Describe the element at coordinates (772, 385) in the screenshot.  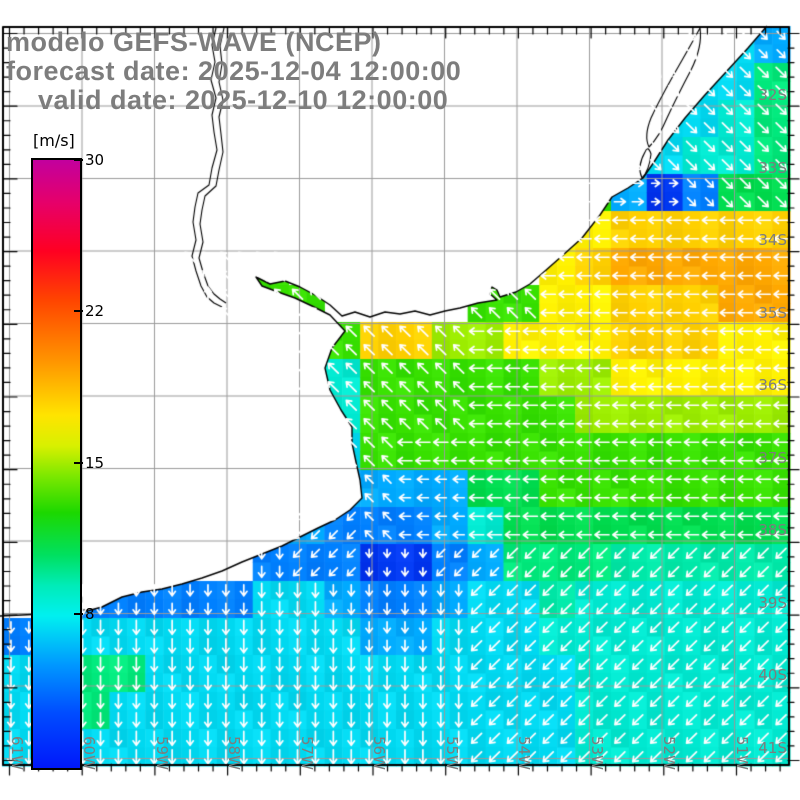
I see `lat-label: 36S` at that location.